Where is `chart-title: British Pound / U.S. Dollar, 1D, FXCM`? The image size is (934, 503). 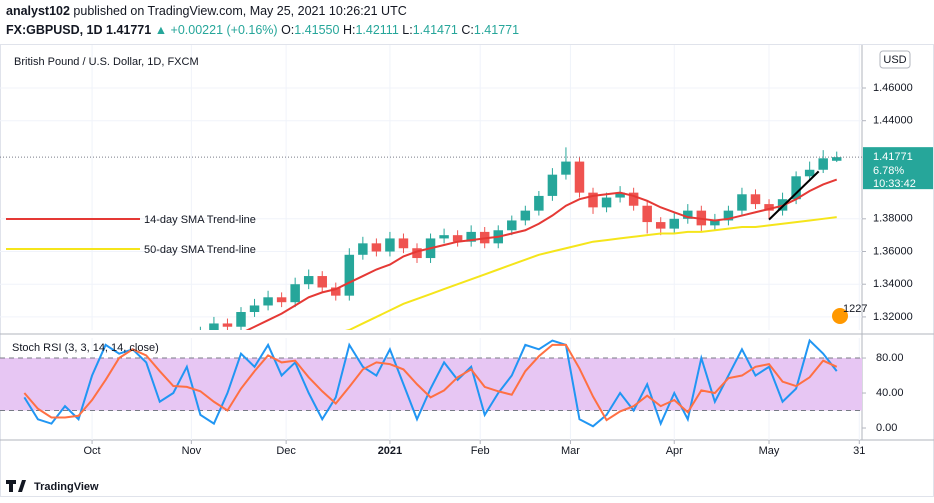
chart-title: British Pound / U.S. Dollar, 1D, FXCM is located at coordinates (106, 62).